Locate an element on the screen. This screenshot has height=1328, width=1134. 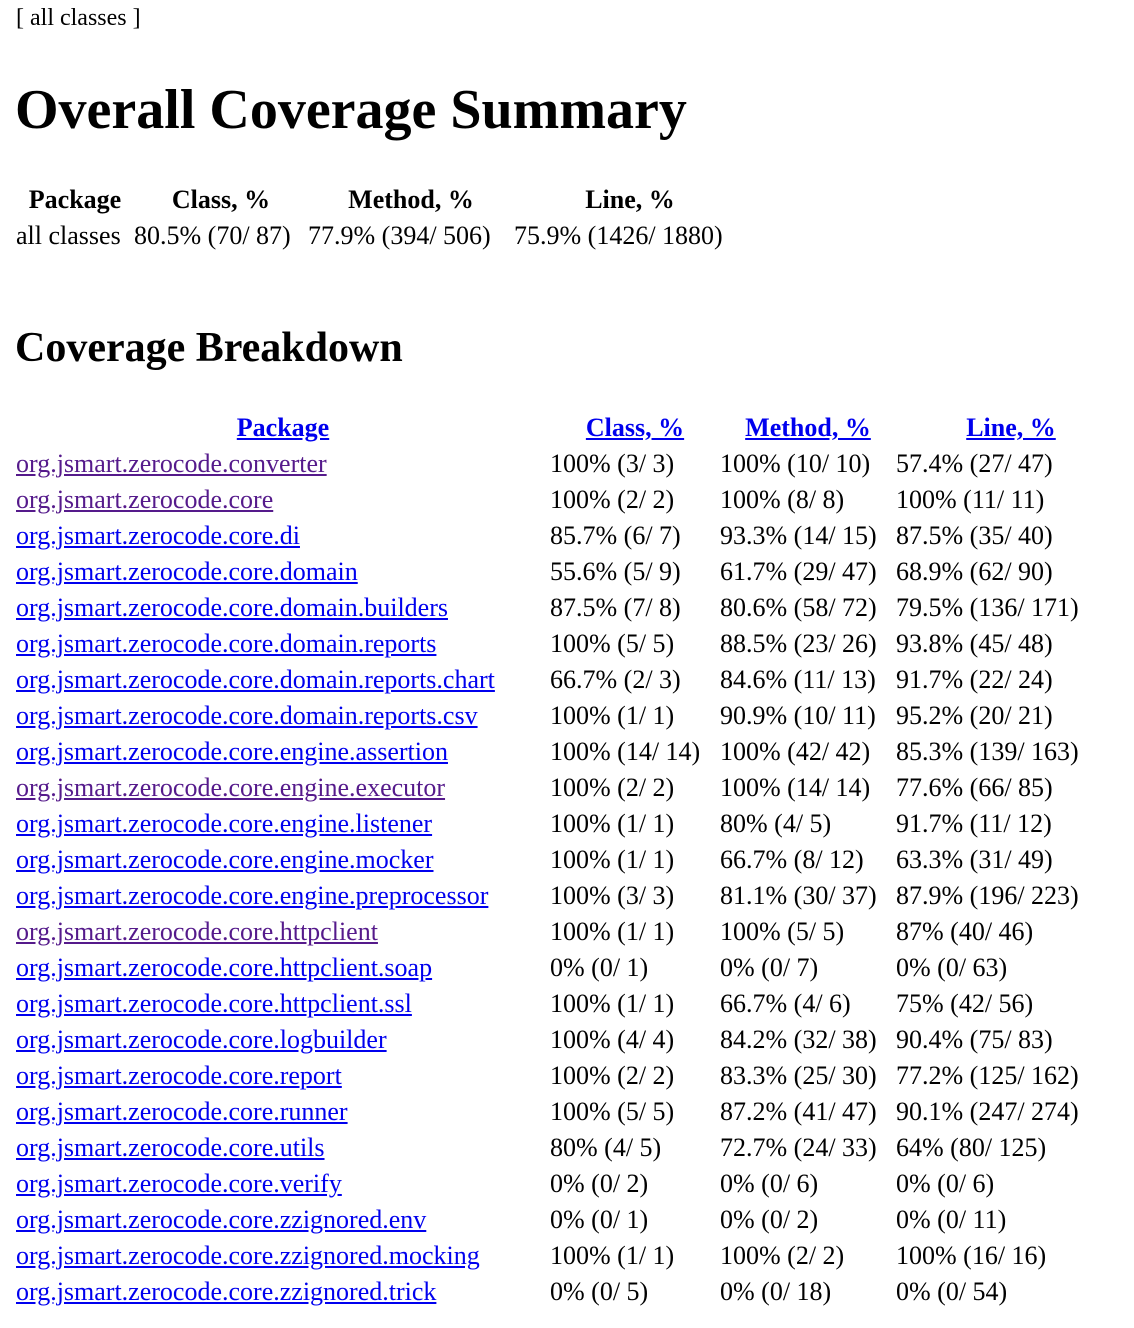
package-cell: org.jsmart.zerocode.core.utils is located at coordinates (283, 1148).